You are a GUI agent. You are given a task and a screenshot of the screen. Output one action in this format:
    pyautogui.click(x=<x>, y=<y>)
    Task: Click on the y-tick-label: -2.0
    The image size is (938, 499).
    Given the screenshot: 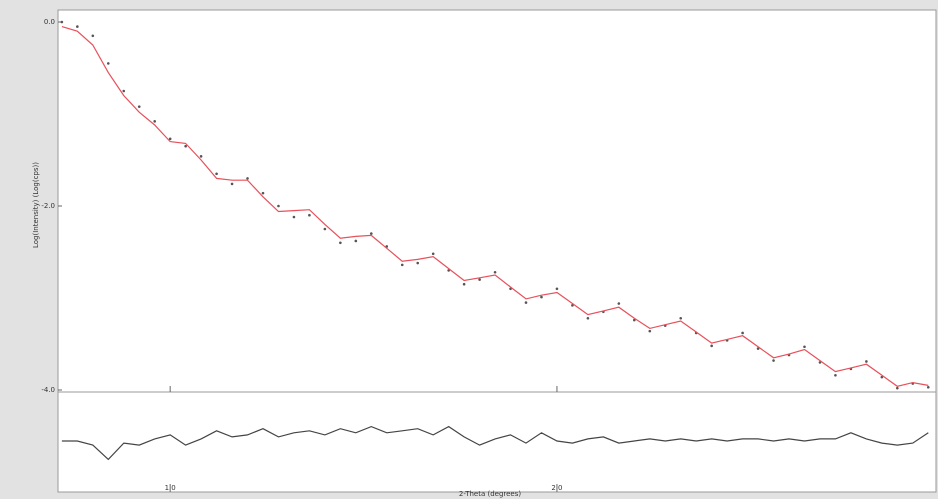 What is the action you would take?
    pyautogui.click(x=48, y=206)
    